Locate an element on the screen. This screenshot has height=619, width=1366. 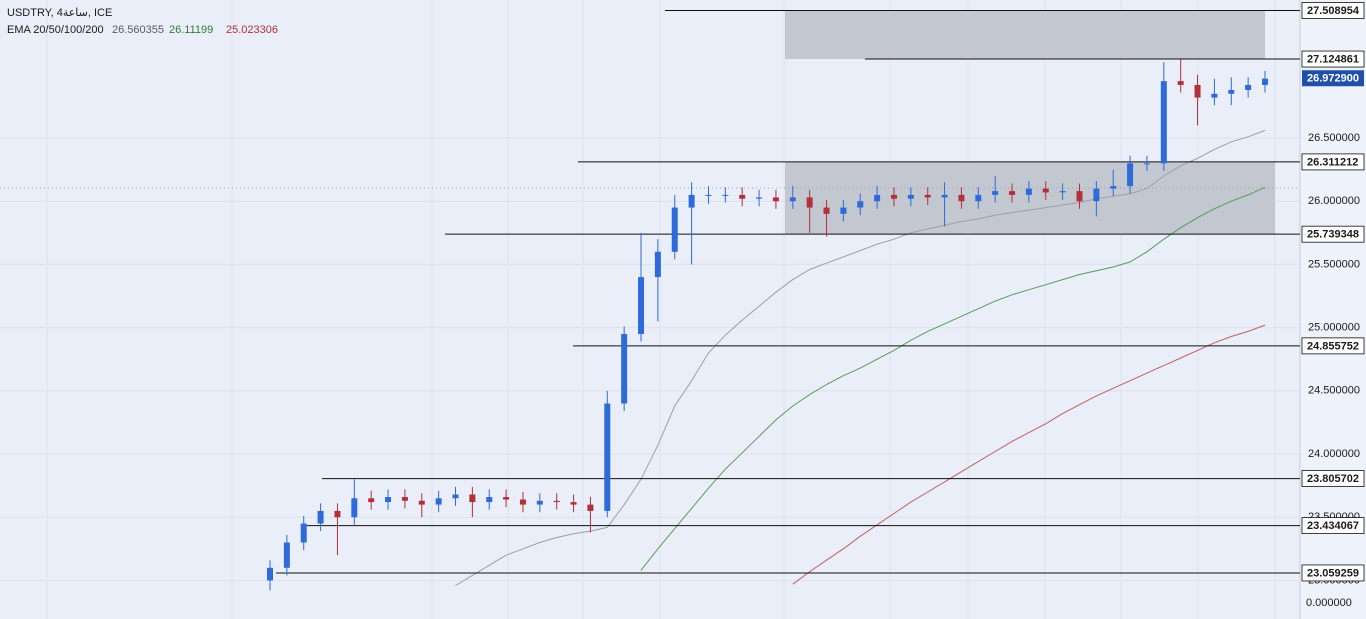
level-label: 23.805702 is located at coordinates (1333, 479).